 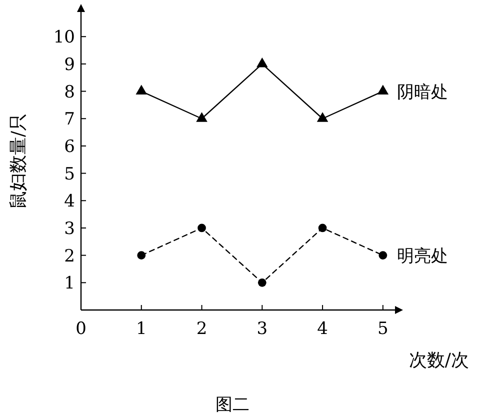 I want to click on x-tick-label: 5, so click(x=383, y=329).